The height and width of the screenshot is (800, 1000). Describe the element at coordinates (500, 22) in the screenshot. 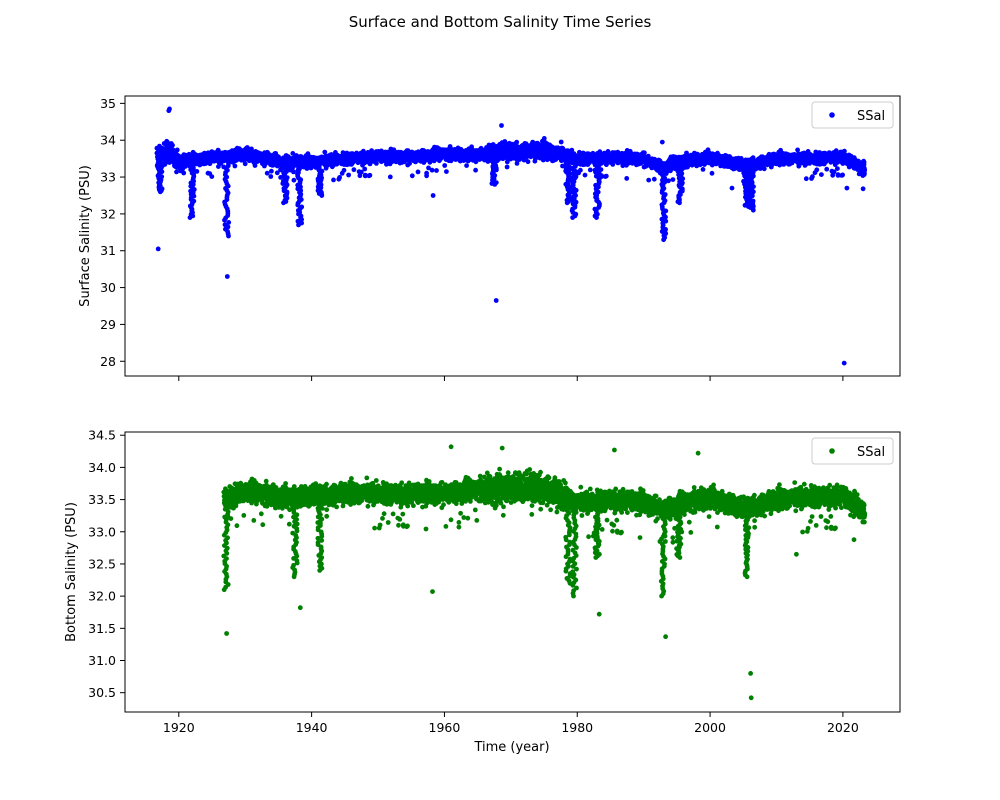

I see `figure-title: Surface and Bottom Salinity Time Series` at that location.